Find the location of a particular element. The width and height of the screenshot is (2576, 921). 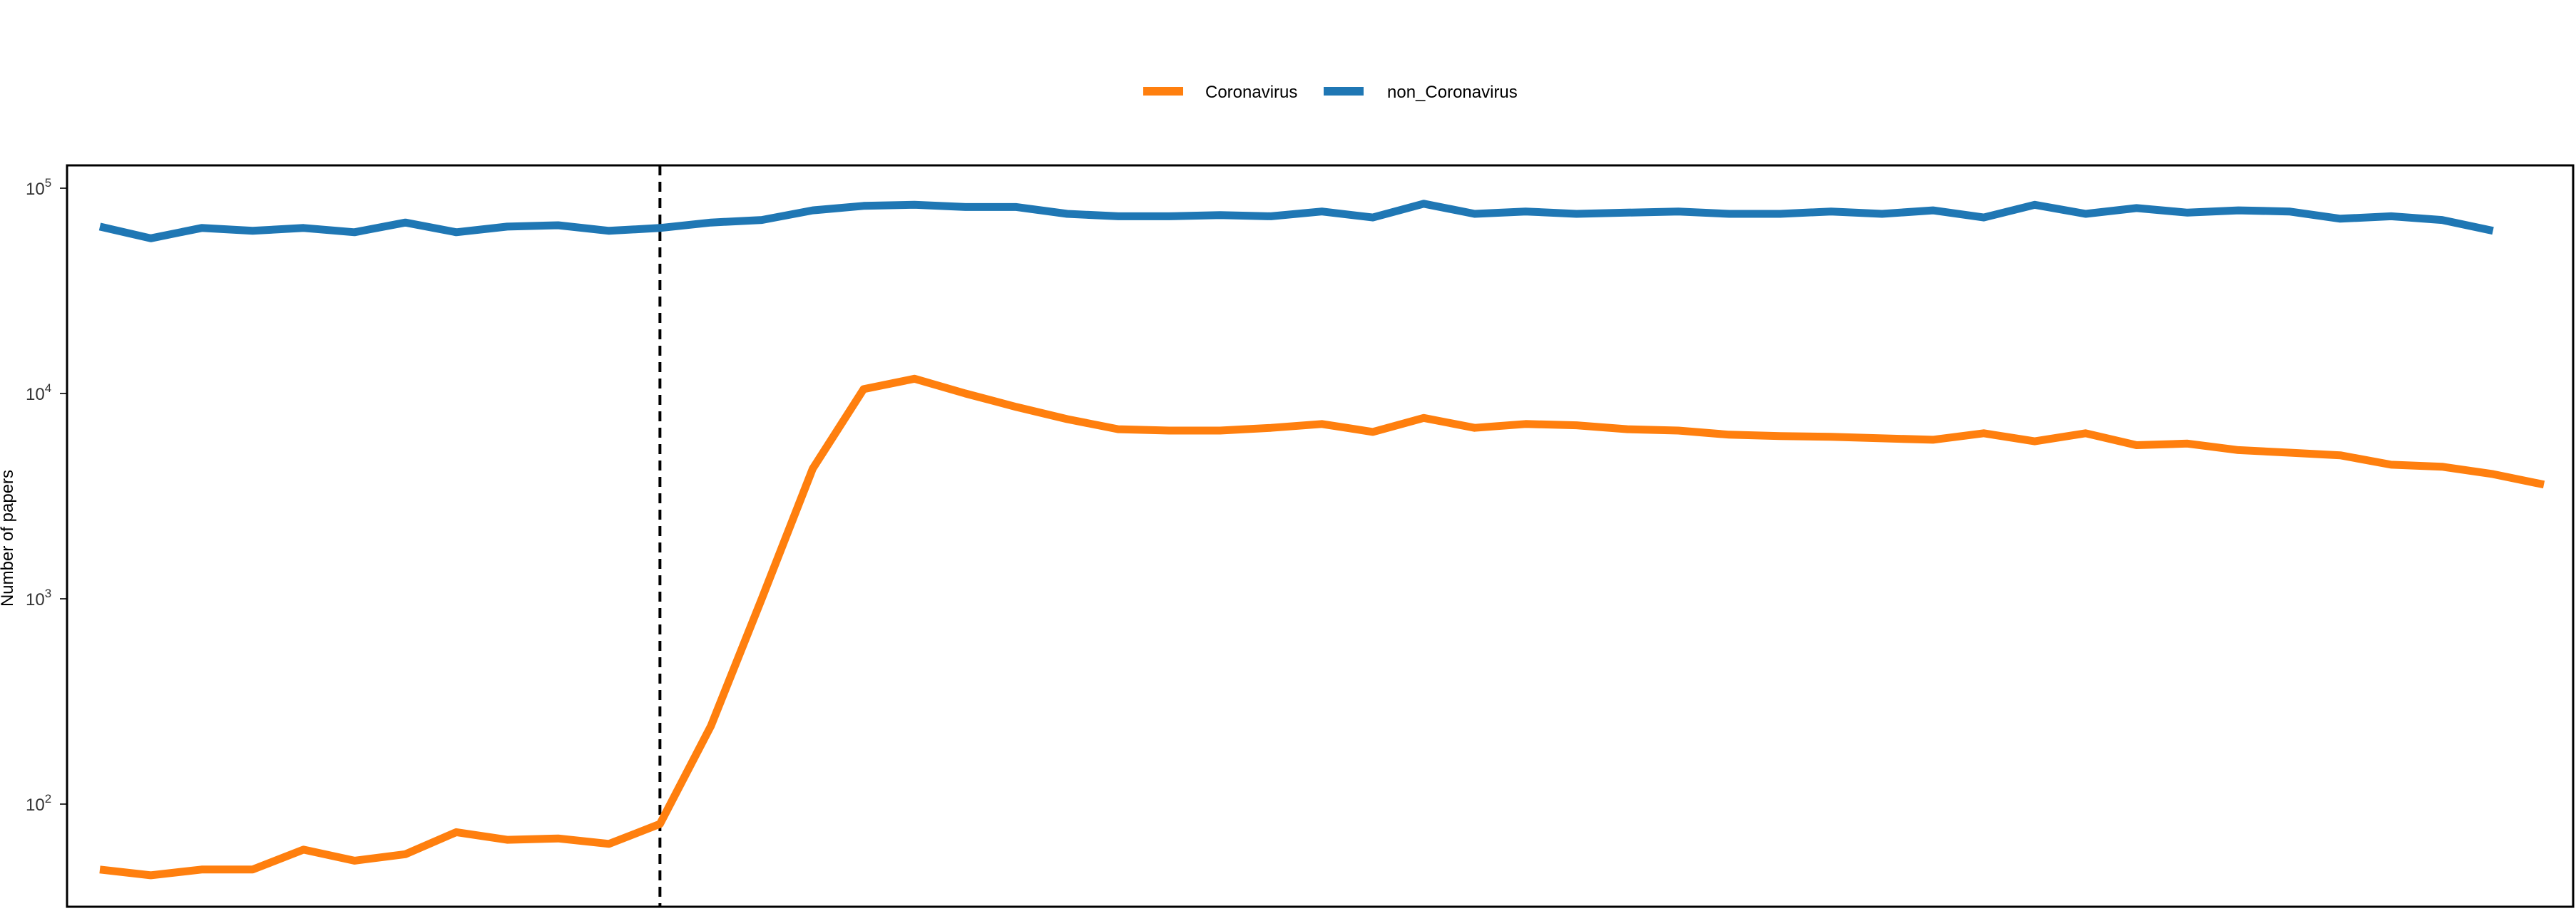

y-axis-ticks: 10² 10³ 10⁴ 10⁵ is located at coordinates (46, 495).